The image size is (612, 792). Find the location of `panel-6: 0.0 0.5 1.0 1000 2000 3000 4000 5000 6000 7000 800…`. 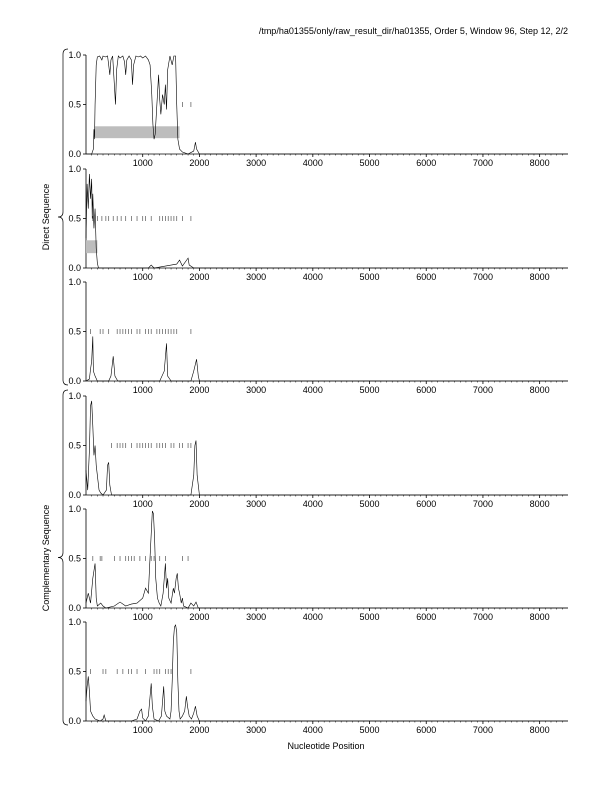

panel-6: 0.0 0.5 1.0 1000 2000 3000 4000 5000 6000 7000 800… is located at coordinates (318, 676).